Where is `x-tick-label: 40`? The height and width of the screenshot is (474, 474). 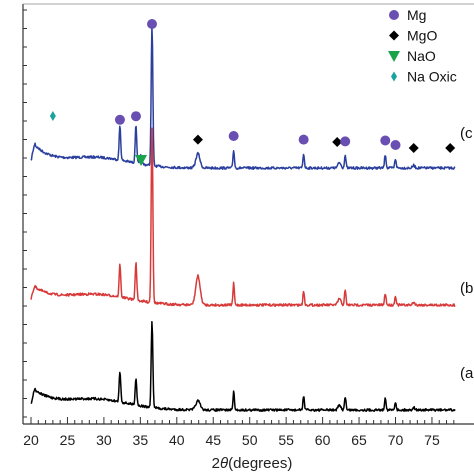
x-tick-label: 40 is located at coordinates (177, 440).